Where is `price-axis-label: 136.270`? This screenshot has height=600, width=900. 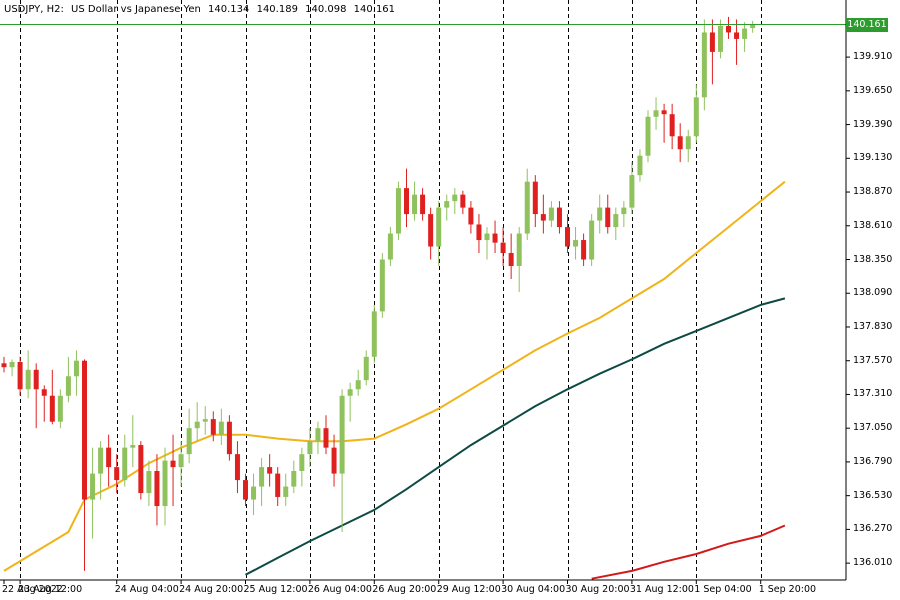 price-axis-label: 136.270 is located at coordinates (873, 529).